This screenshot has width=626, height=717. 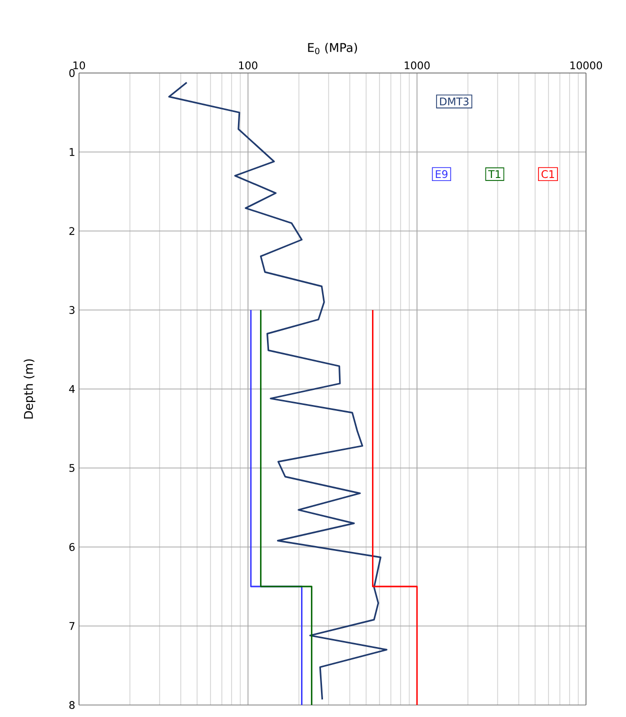 I want to click on x-axis-title: E$_{0}$ (MPa), so click(x=332, y=48).